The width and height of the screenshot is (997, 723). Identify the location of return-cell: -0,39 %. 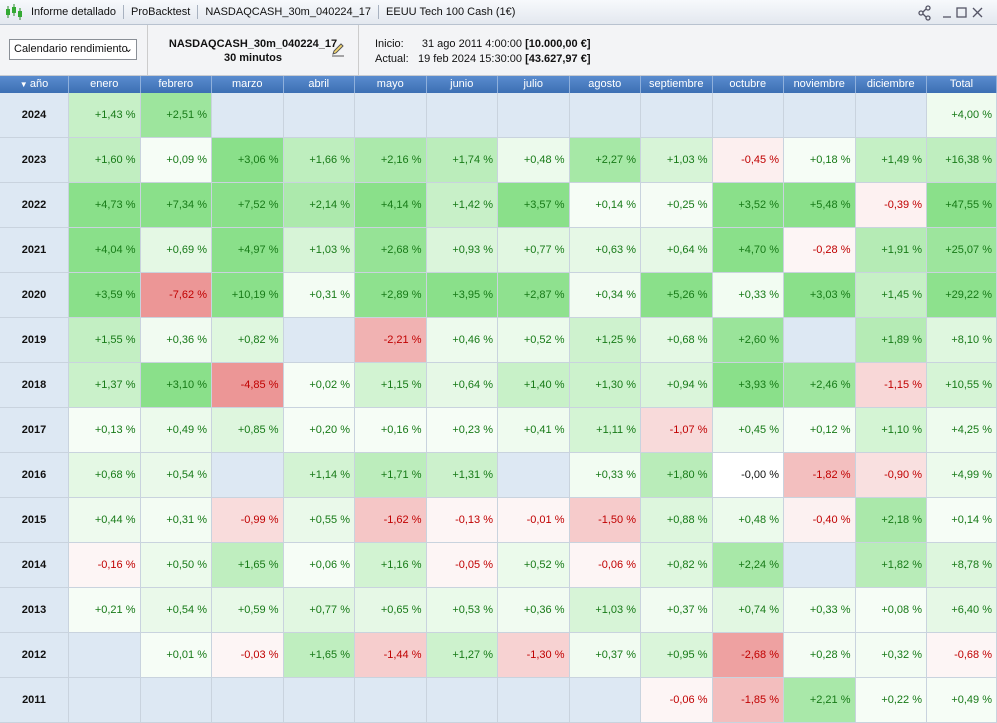
(891, 205).